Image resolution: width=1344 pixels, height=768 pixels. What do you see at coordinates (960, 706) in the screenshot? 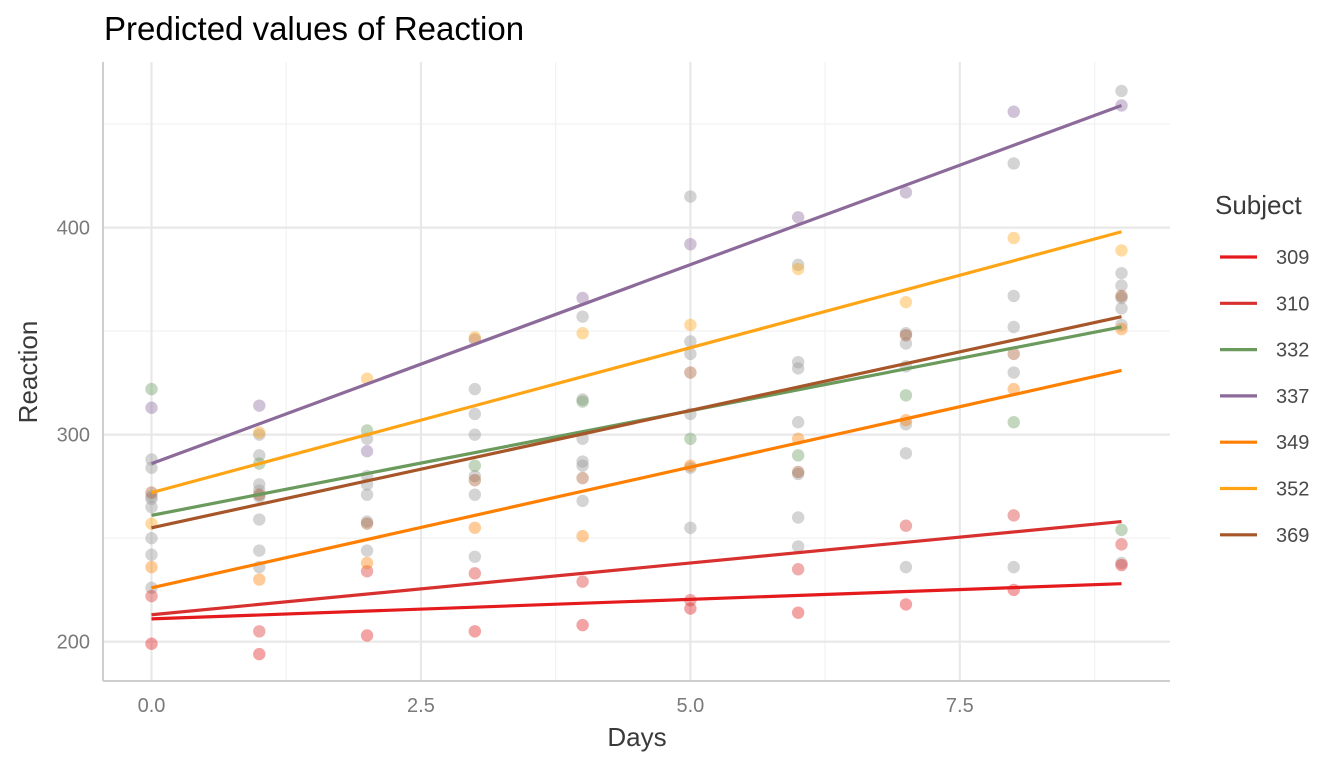
I see `x-tick-label: 7.5` at bounding box center [960, 706].